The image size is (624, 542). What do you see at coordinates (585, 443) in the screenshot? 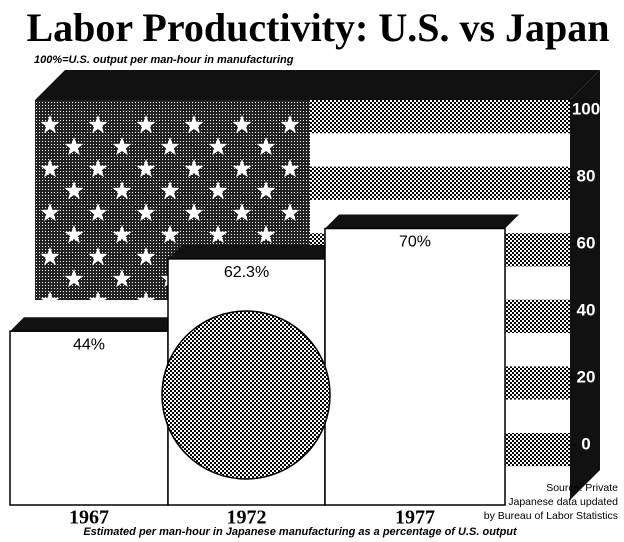
I see `y-tick-label: 0` at bounding box center [585, 443].